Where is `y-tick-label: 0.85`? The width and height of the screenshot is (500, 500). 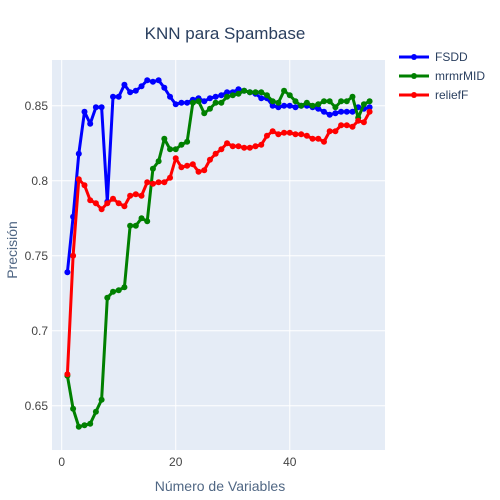
y-tick-label: 0.85 is located at coordinates (37, 106).